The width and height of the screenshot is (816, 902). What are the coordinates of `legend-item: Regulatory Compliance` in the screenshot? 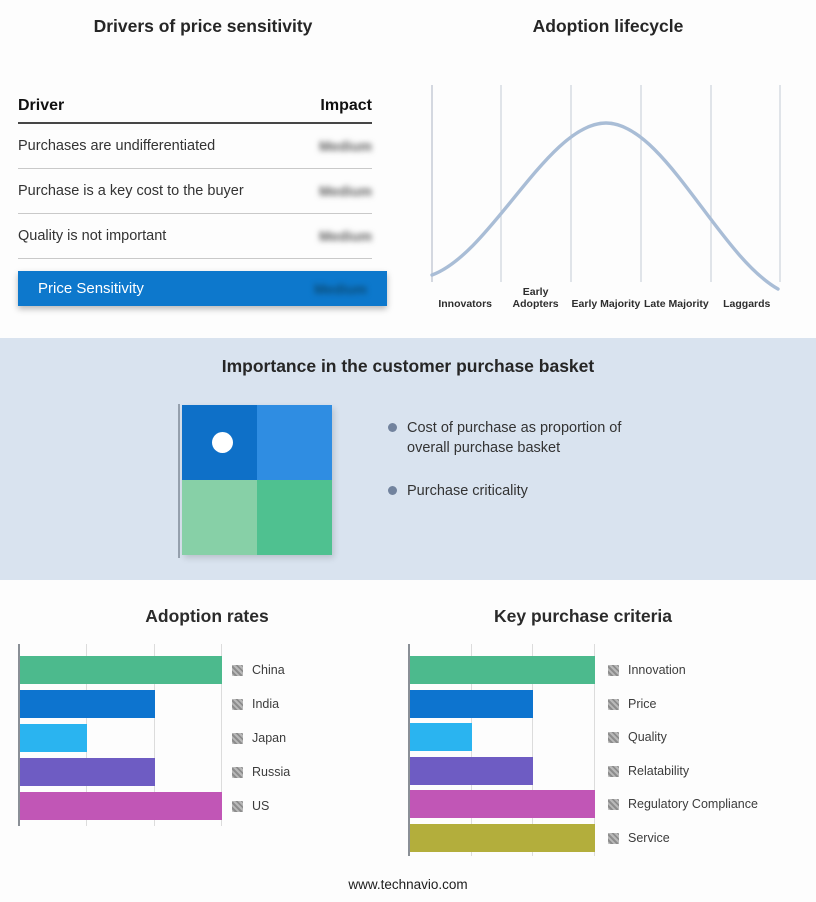 It's located at (683, 804).